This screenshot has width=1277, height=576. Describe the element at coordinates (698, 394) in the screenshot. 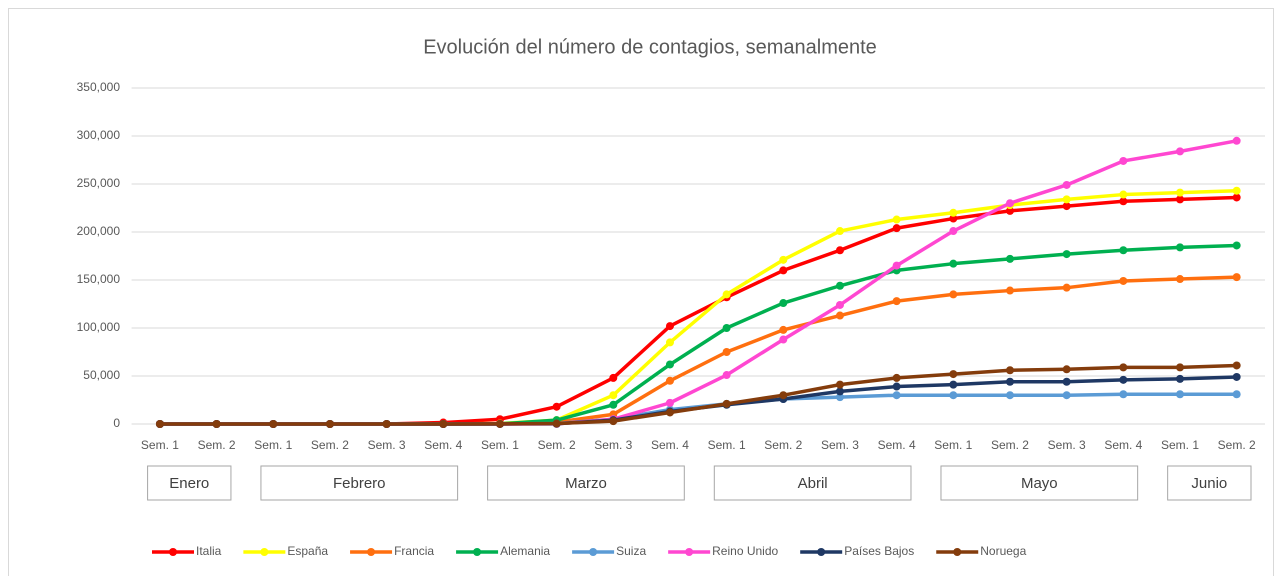

I see `series-line` at that location.